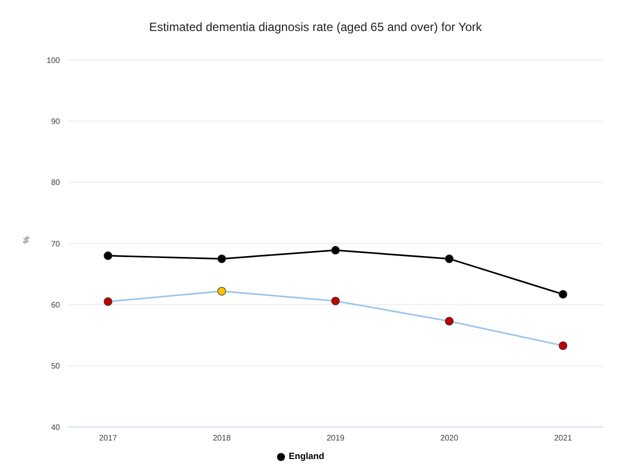  What do you see at coordinates (449, 438) in the screenshot?
I see `x-tick-label: 2020` at bounding box center [449, 438].